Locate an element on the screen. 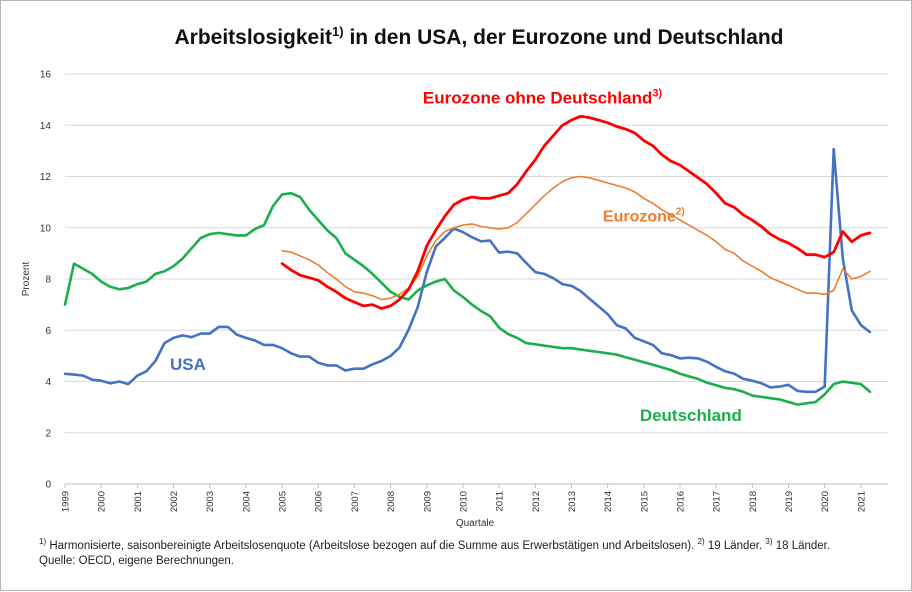  x-tick-label: 2008 is located at coordinates (391, 501).